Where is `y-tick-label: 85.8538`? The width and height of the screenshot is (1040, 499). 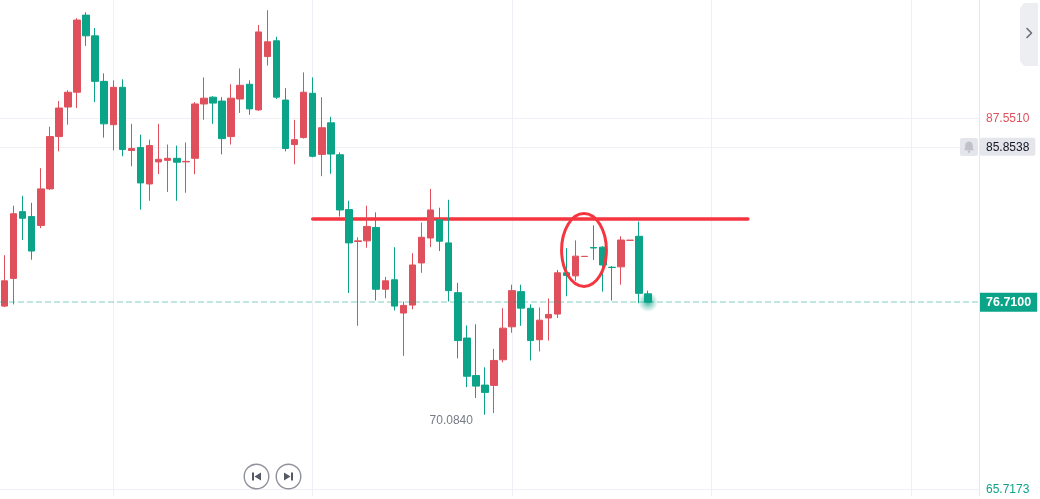 y-tick-label: 85.8538 is located at coordinates (1008, 146).